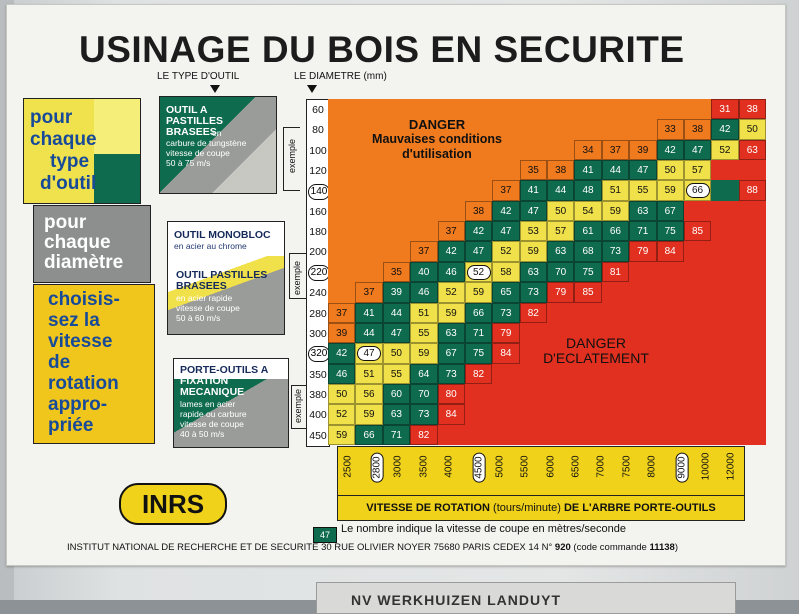 The image size is (799, 614). I want to click on grid-cell: 33, so click(670, 129).